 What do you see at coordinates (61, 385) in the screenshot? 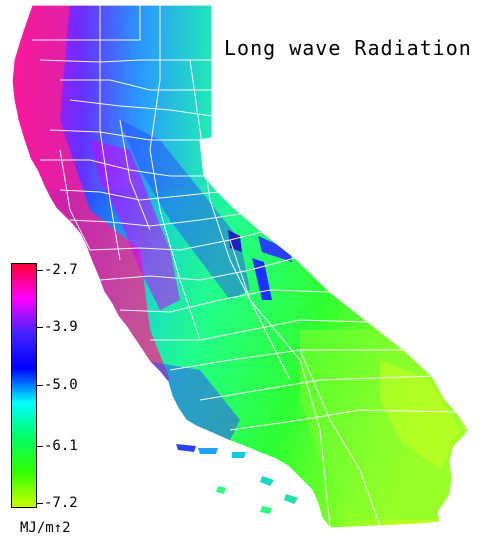
I see `legend-label: -5.0` at bounding box center [61, 385].